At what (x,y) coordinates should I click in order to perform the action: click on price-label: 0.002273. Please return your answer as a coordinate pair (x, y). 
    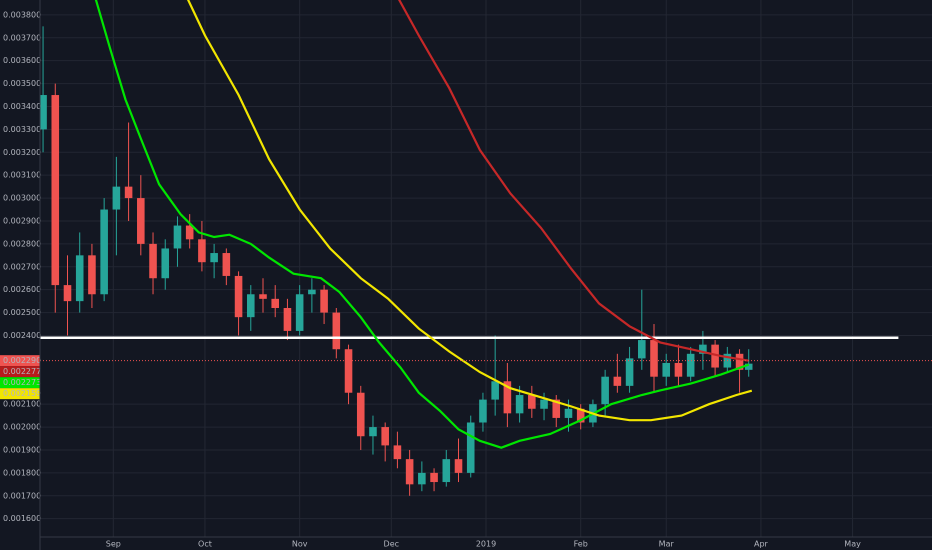
    Looking at the image, I should click on (22, 382).